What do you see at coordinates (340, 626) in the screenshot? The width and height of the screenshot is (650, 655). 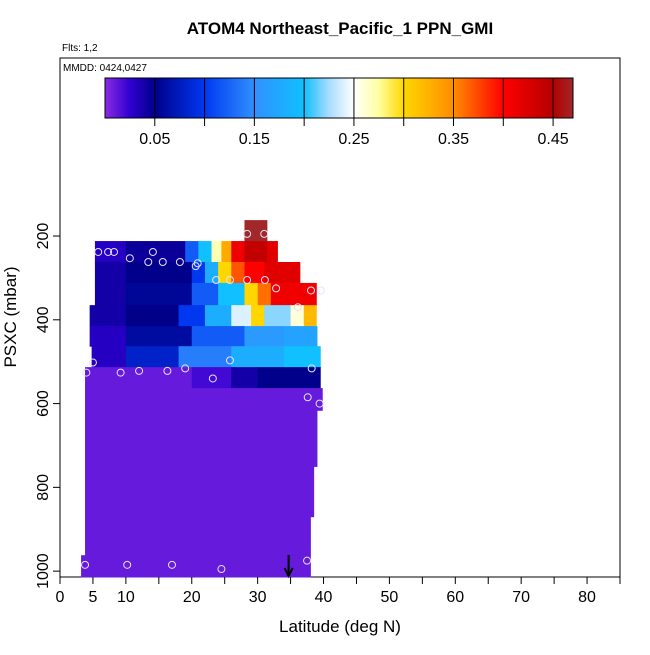 I see `x-axis-label: Latitude (deg N)` at bounding box center [340, 626].